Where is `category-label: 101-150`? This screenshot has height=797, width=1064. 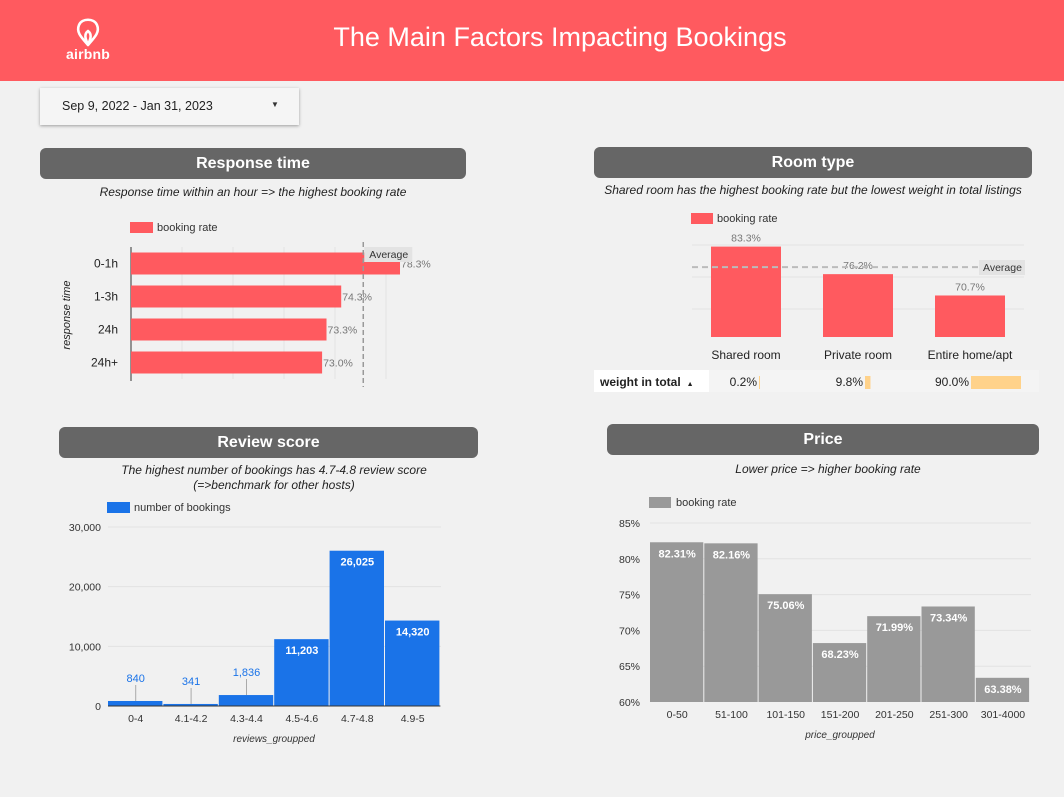 category-label: 101-150 is located at coordinates (785, 715).